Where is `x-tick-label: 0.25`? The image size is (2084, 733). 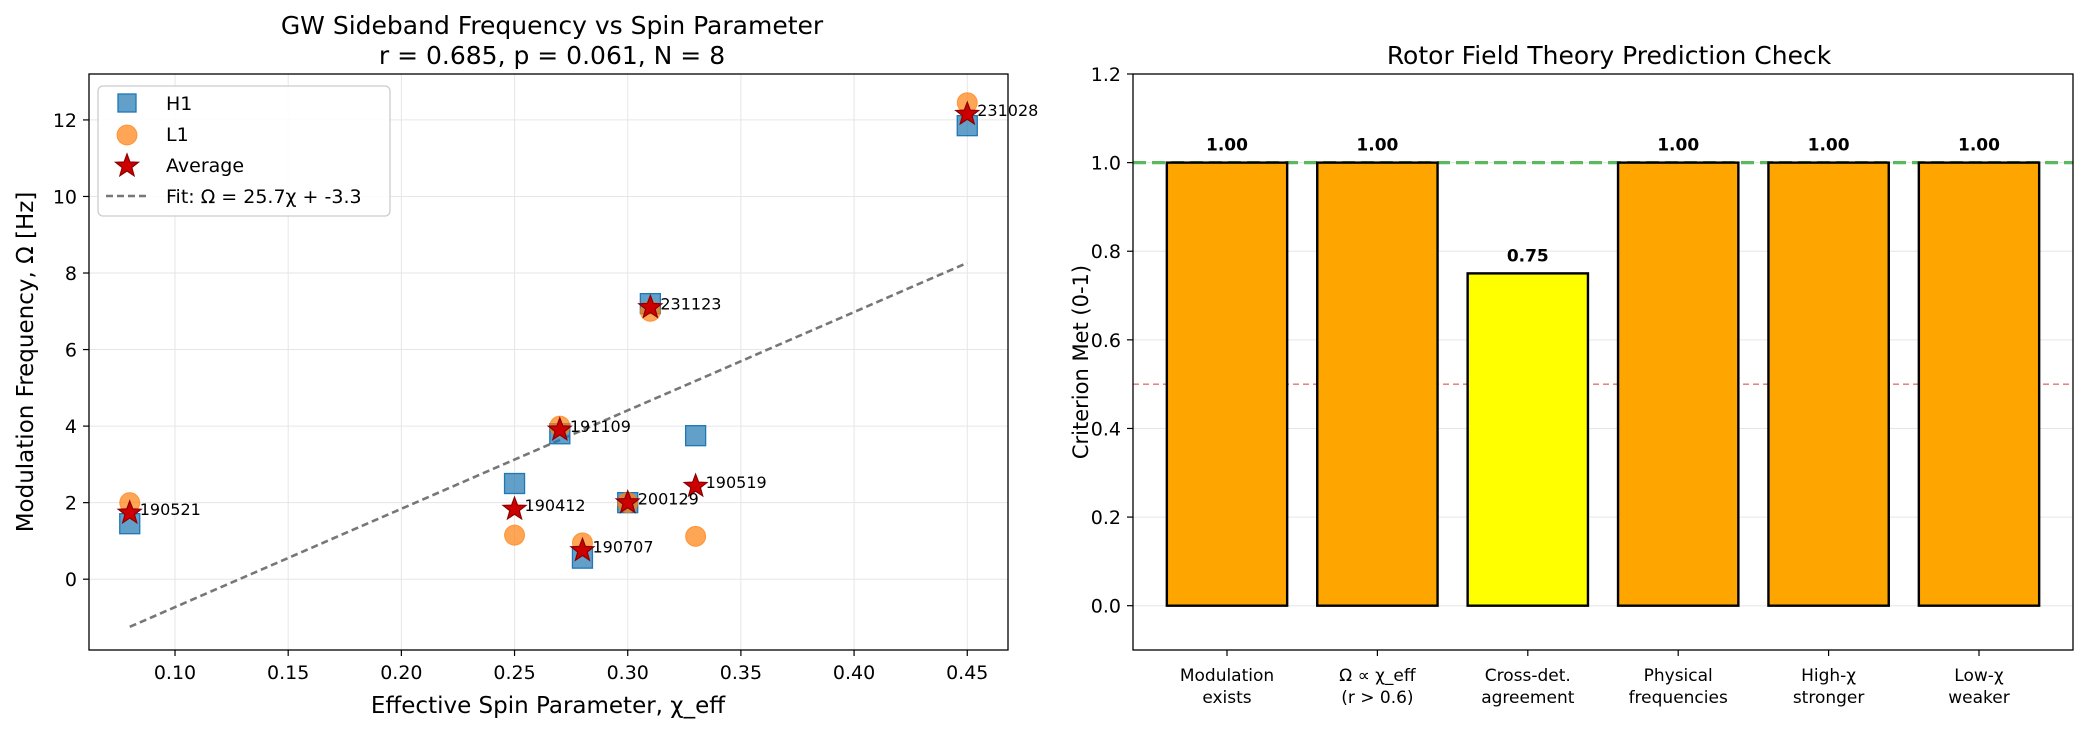 x-tick-label: 0.25 is located at coordinates (514, 673).